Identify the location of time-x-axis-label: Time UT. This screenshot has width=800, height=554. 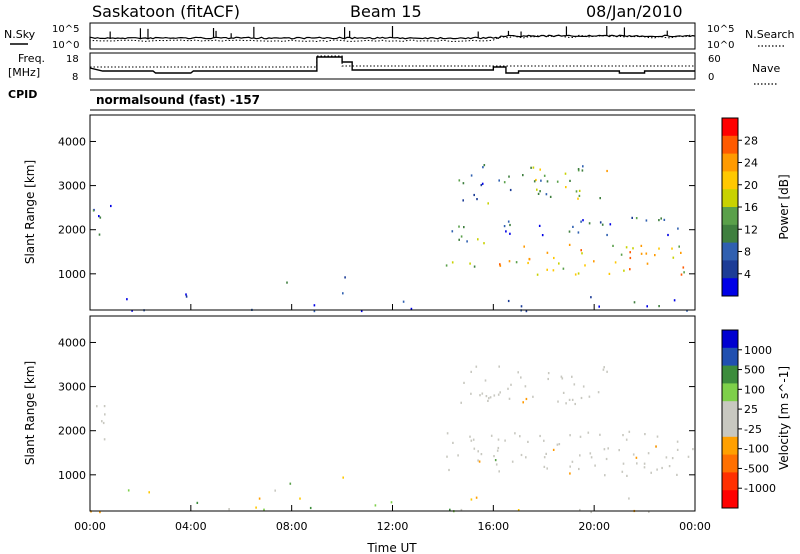
(391, 547).